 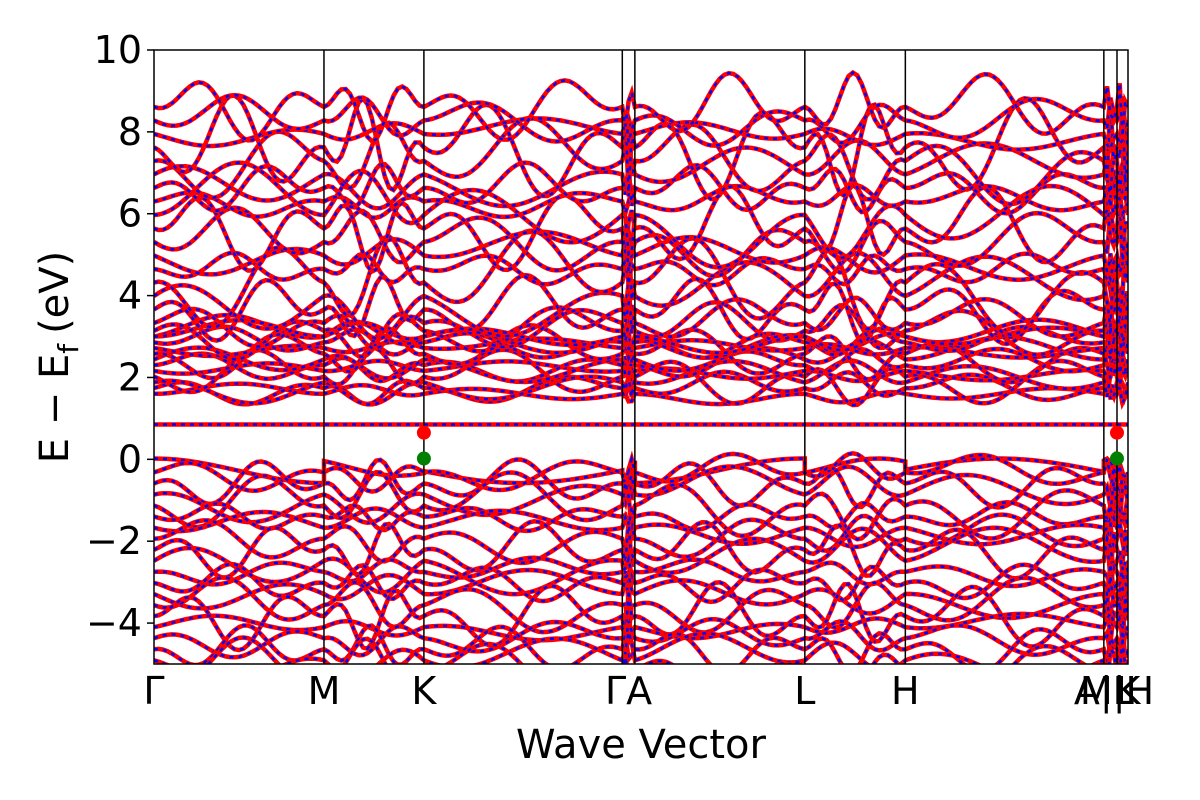 What do you see at coordinates (130, 459) in the screenshot?
I see `y-tick-label-2: 0` at bounding box center [130, 459].